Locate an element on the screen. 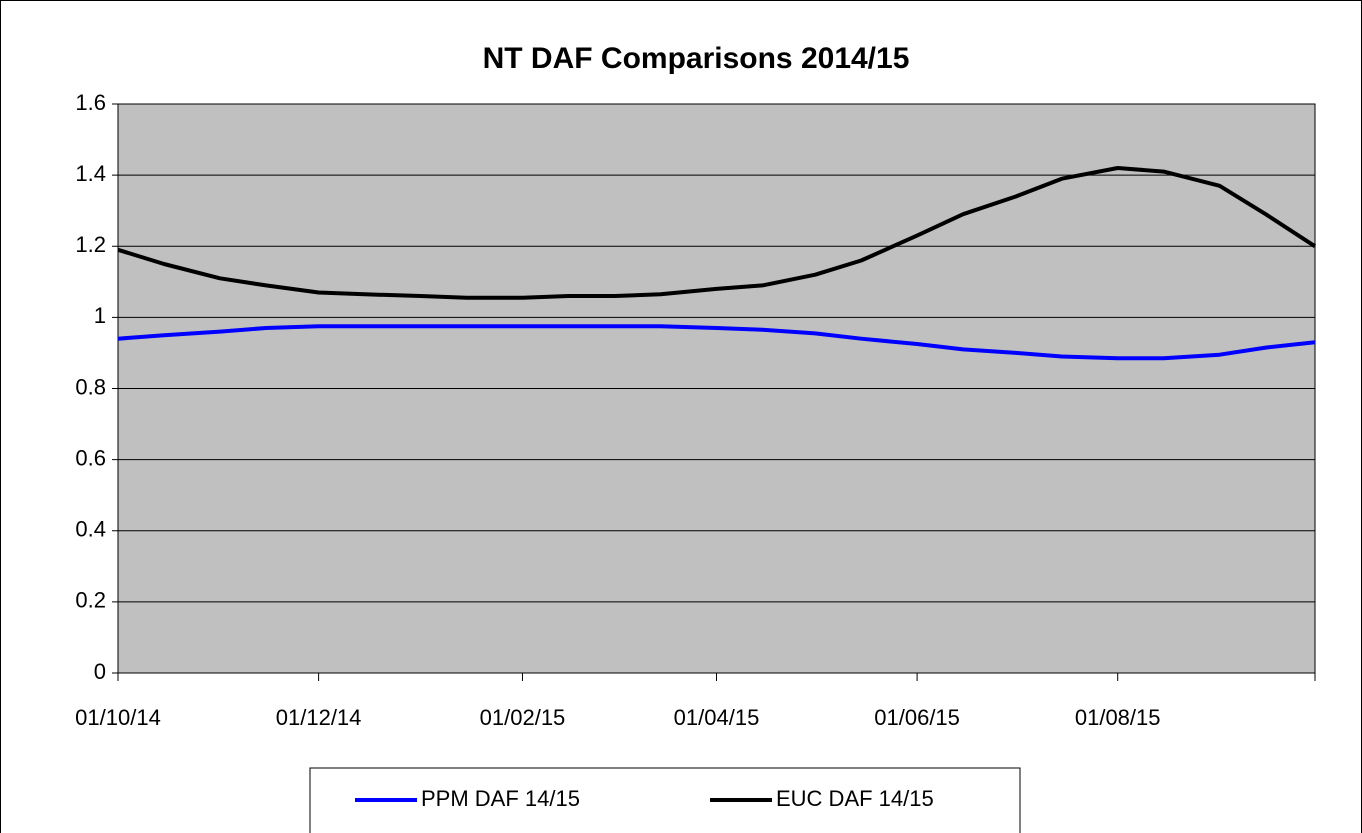 The width and height of the screenshot is (1362, 833). x-tick-label: 01/06/15 is located at coordinates (917, 717).